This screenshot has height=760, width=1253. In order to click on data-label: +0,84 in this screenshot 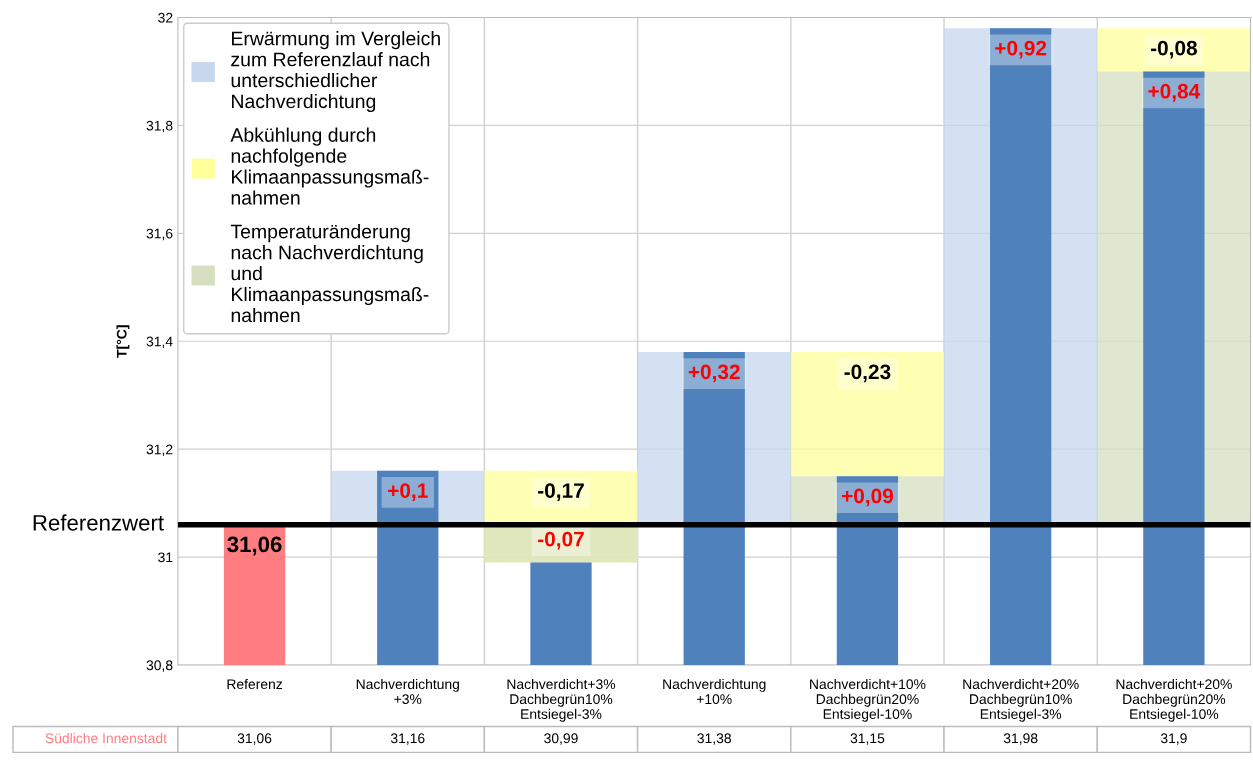, I will do `click(1174, 92)`.